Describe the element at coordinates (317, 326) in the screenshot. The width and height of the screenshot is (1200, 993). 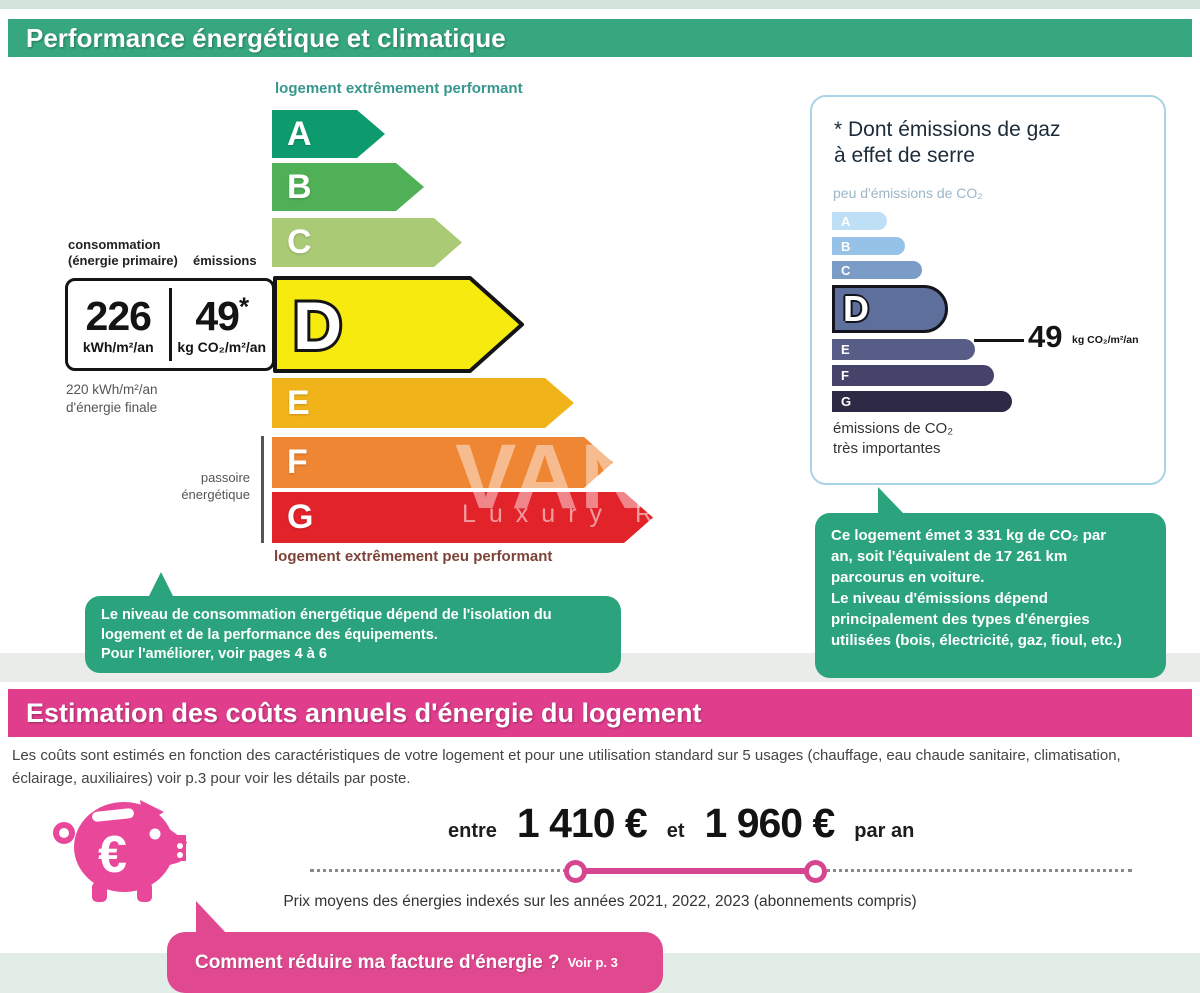
I see `current-class-letter: D` at that location.